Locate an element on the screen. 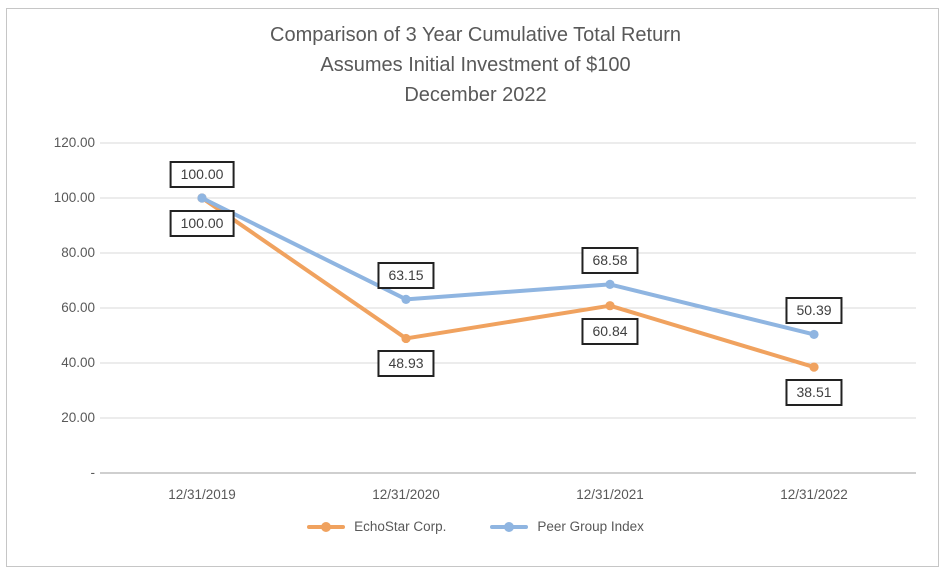 This screenshot has height=577, width=951. chart-title-line-2: Assumes Initial Investment of $100 is located at coordinates (475, 65).